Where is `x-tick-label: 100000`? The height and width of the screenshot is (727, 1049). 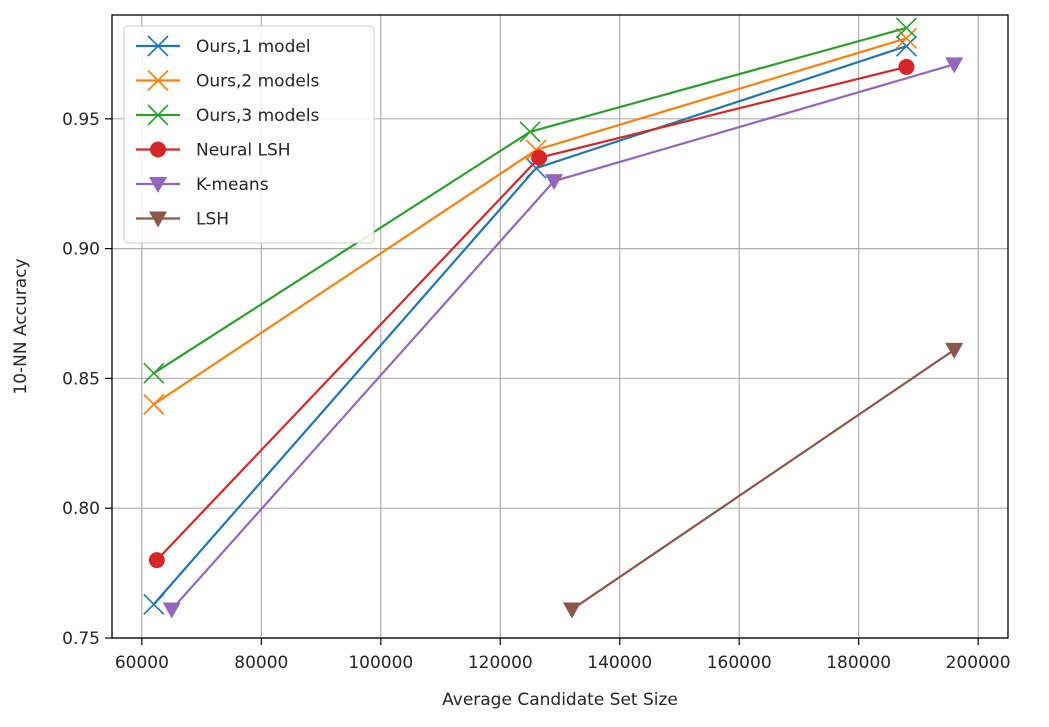
x-tick-label: 100000 is located at coordinates (380, 663).